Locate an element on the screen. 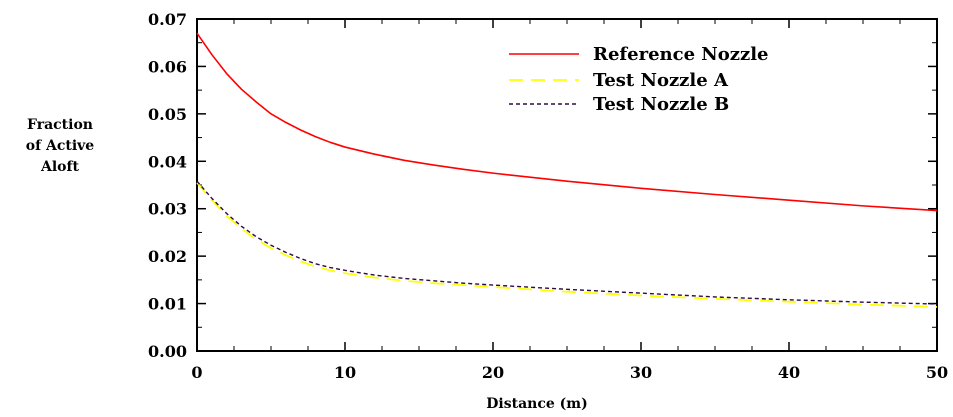 Image resolution: width=953 pixels, height=417 pixels. y-axis-title-line-1: Fraction is located at coordinates (60, 125).